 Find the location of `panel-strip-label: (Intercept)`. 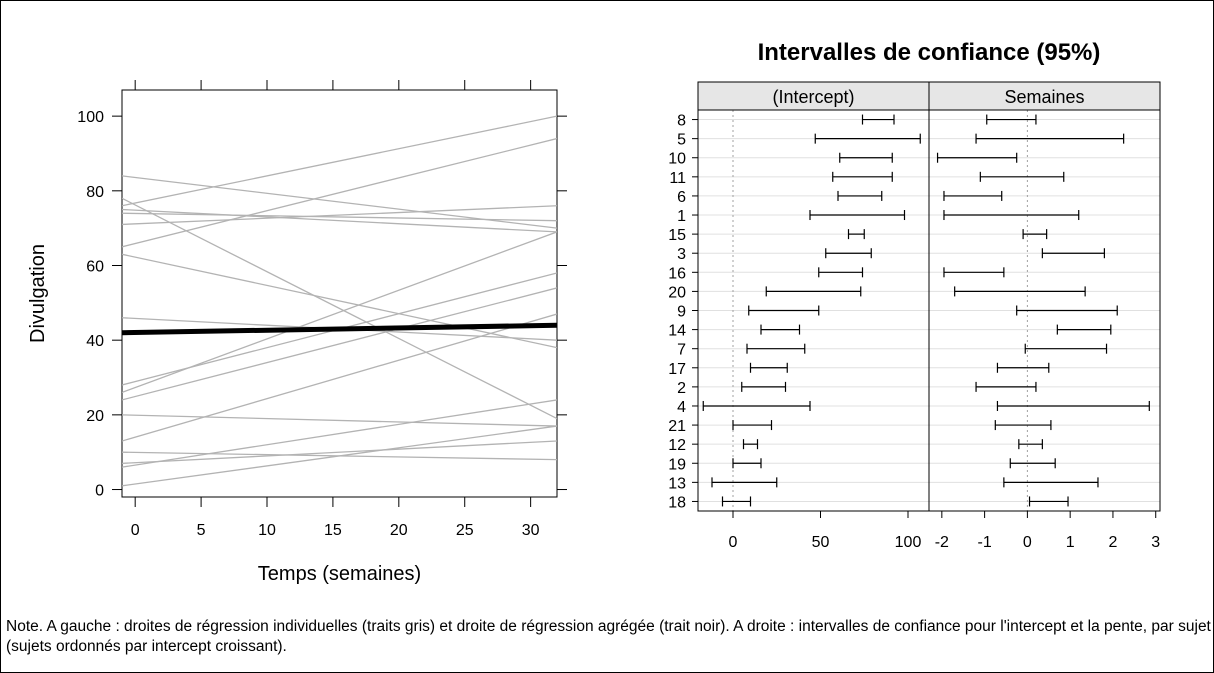

panel-strip-label: (Intercept) is located at coordinates (813, 97).